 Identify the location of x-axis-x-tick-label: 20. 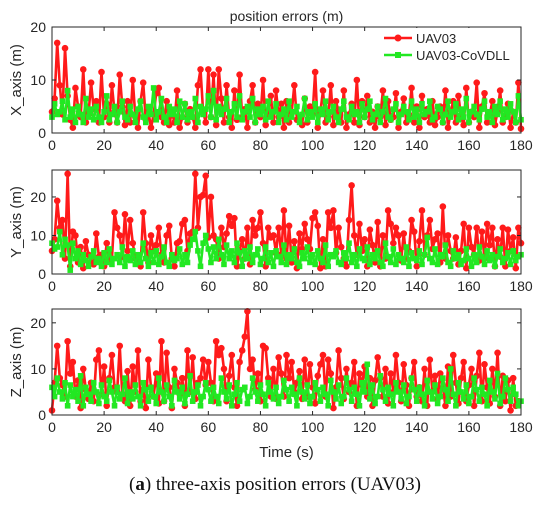
(104, 145).